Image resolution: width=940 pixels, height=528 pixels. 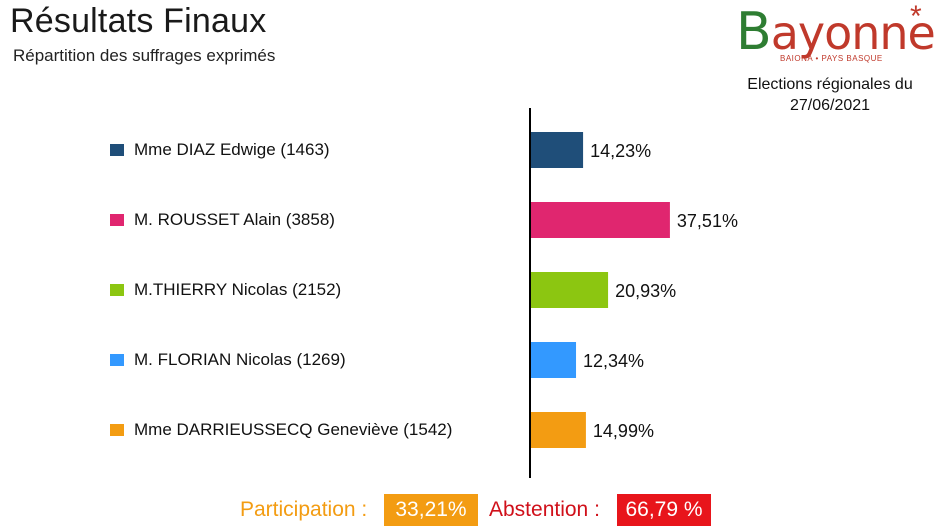 I want to click on legend-label: Mme DARRIEUSSECQ Geneviève (1542), so click(x=293, y=429).